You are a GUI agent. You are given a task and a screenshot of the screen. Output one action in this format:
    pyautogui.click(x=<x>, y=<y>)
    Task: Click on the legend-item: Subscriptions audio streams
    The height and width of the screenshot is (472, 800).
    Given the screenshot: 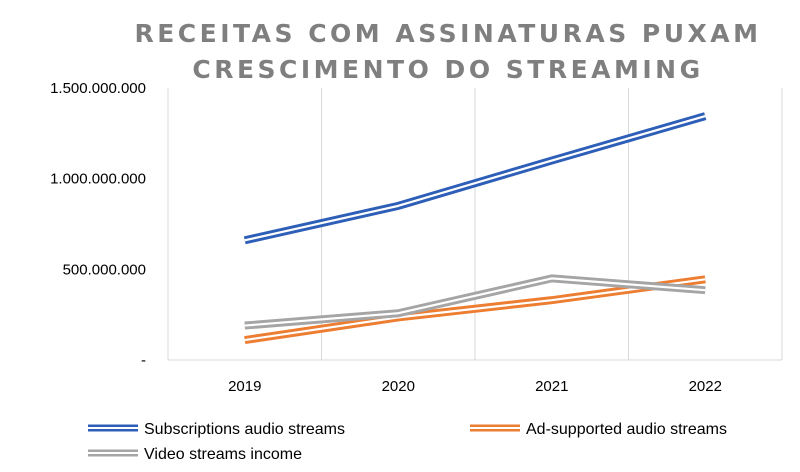 What is the action you would take?
    pyautogui.click(x=216, y=429)
    